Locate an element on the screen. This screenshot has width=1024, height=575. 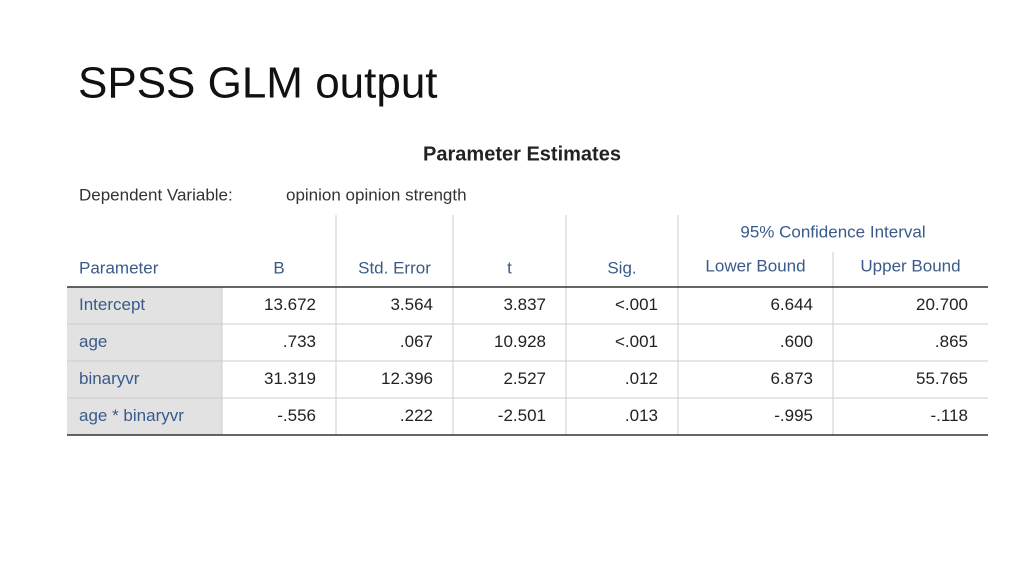
dependent-value: opinion opinion strength is located at coordinates (376, 194).